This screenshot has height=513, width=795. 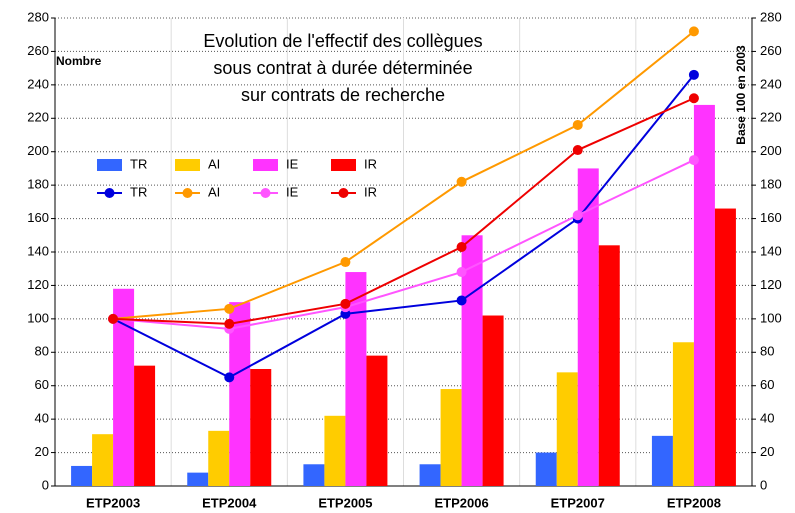 I want to click on y2-tick-label: 100, so click(x=771, y=317).